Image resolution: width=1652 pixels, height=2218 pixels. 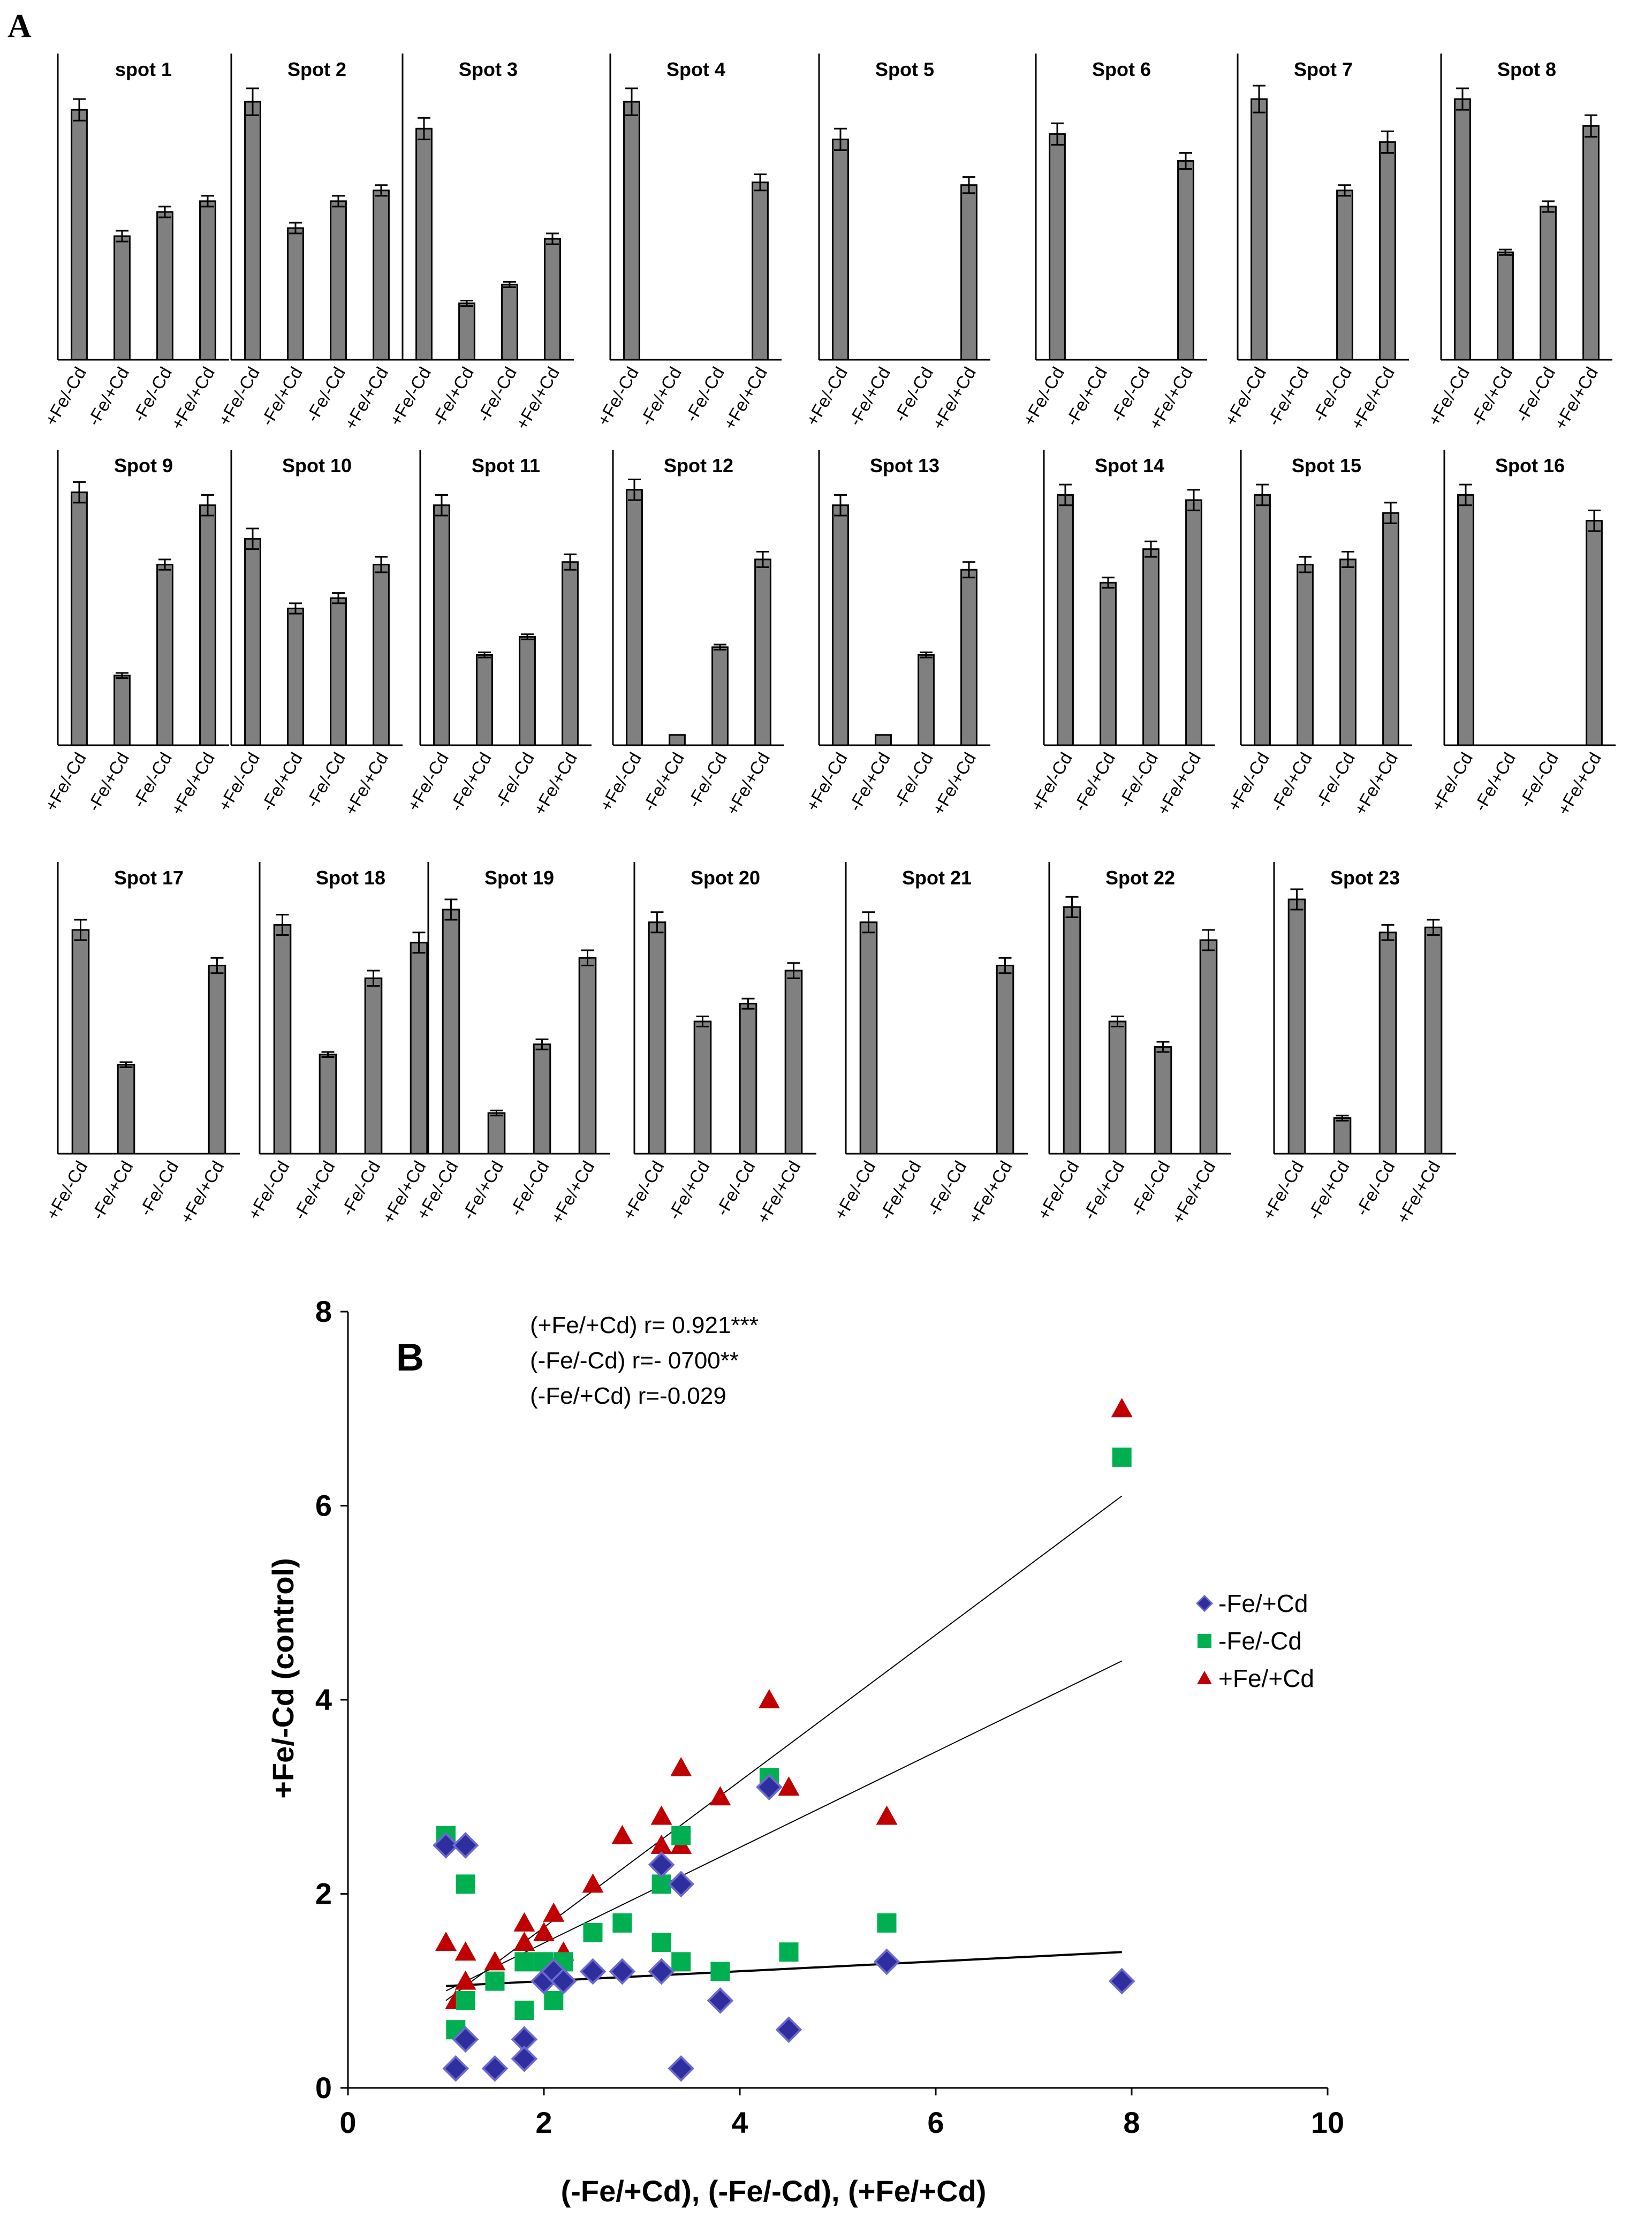 What do you see at coordinates (1204, 1641) in the screenshot?
I see `legend-marker-square` at bounding box center [1204, 1641].